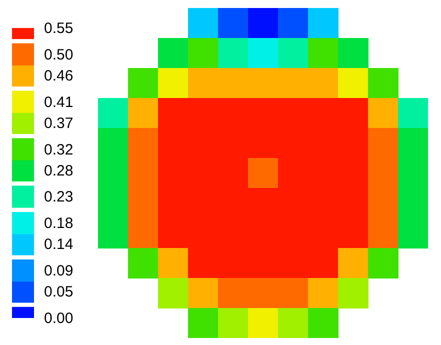 This screenshot has width=441, height=345. I want to click on color-bar-label: 0.14, so click(59, 245).